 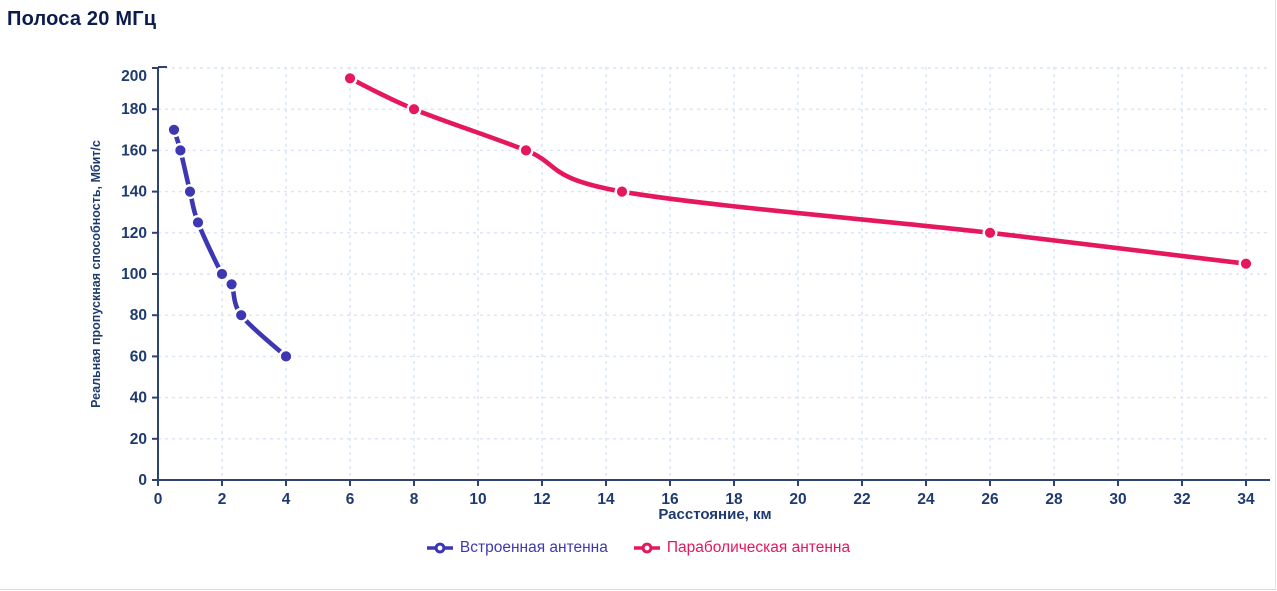 I want to click on legend-item-1: Параболическая антенна, so click(x=742, y=547).